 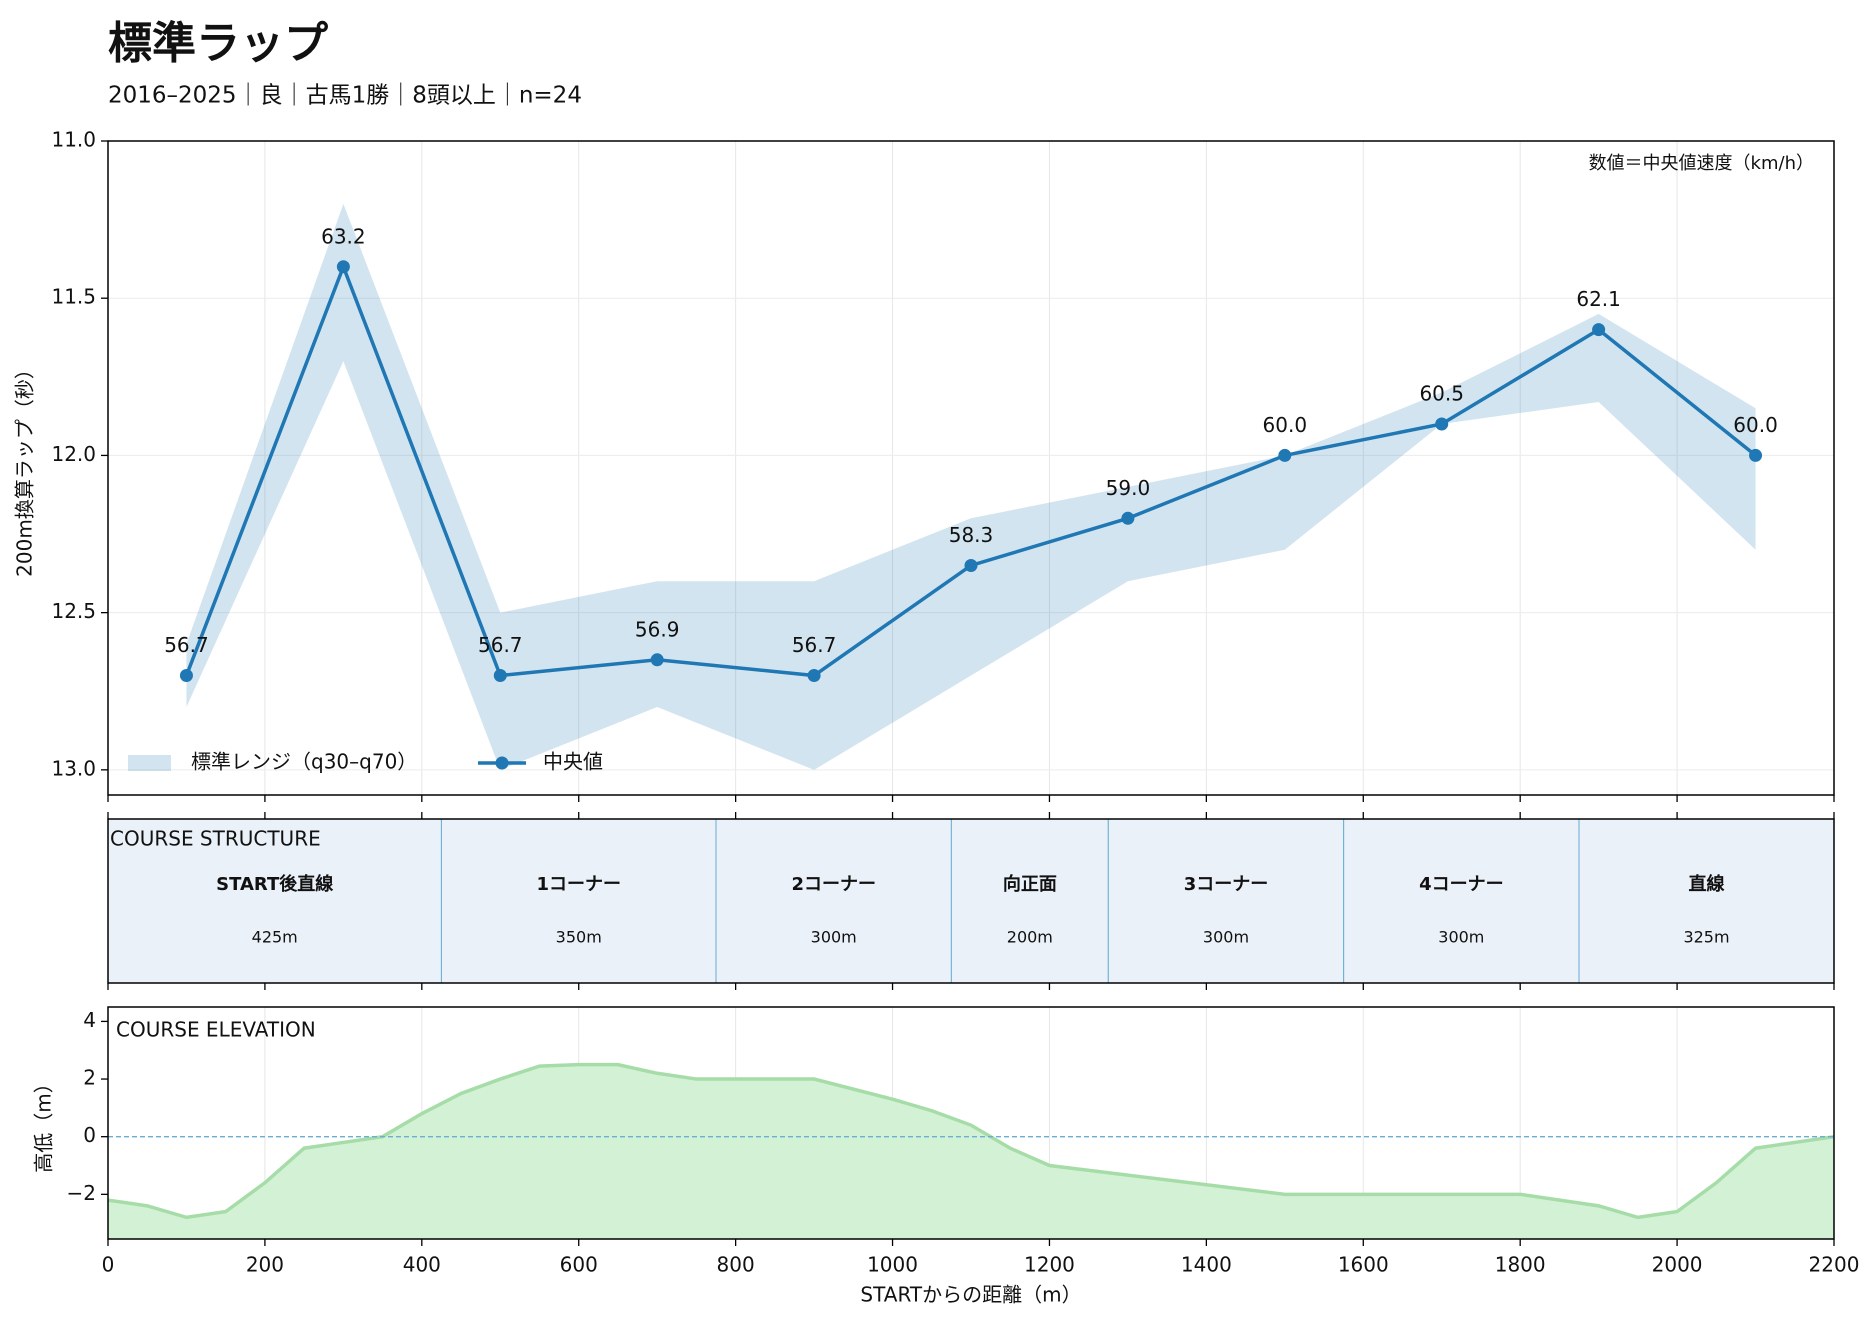 I want to click on x-tick-label: 1200, so click(x=1049, y=1265).